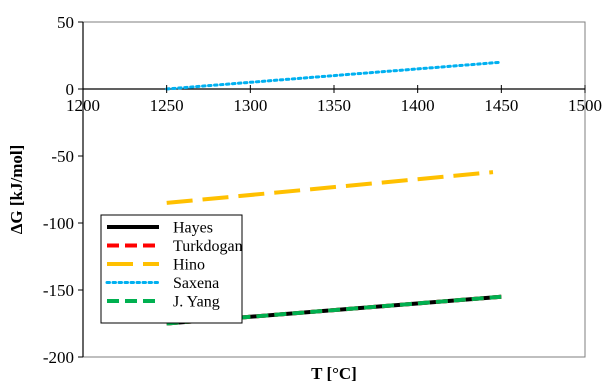  What do you see at coordinates (83, 105) in the screenshot?
I see `x-tick-label: 1200` at bounding box center [83, 105].